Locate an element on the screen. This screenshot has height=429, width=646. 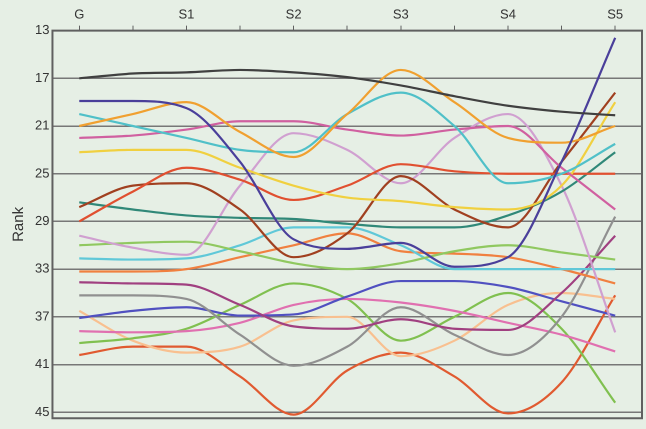
x-tick-label: S3 is located at coordinates (400, 14).